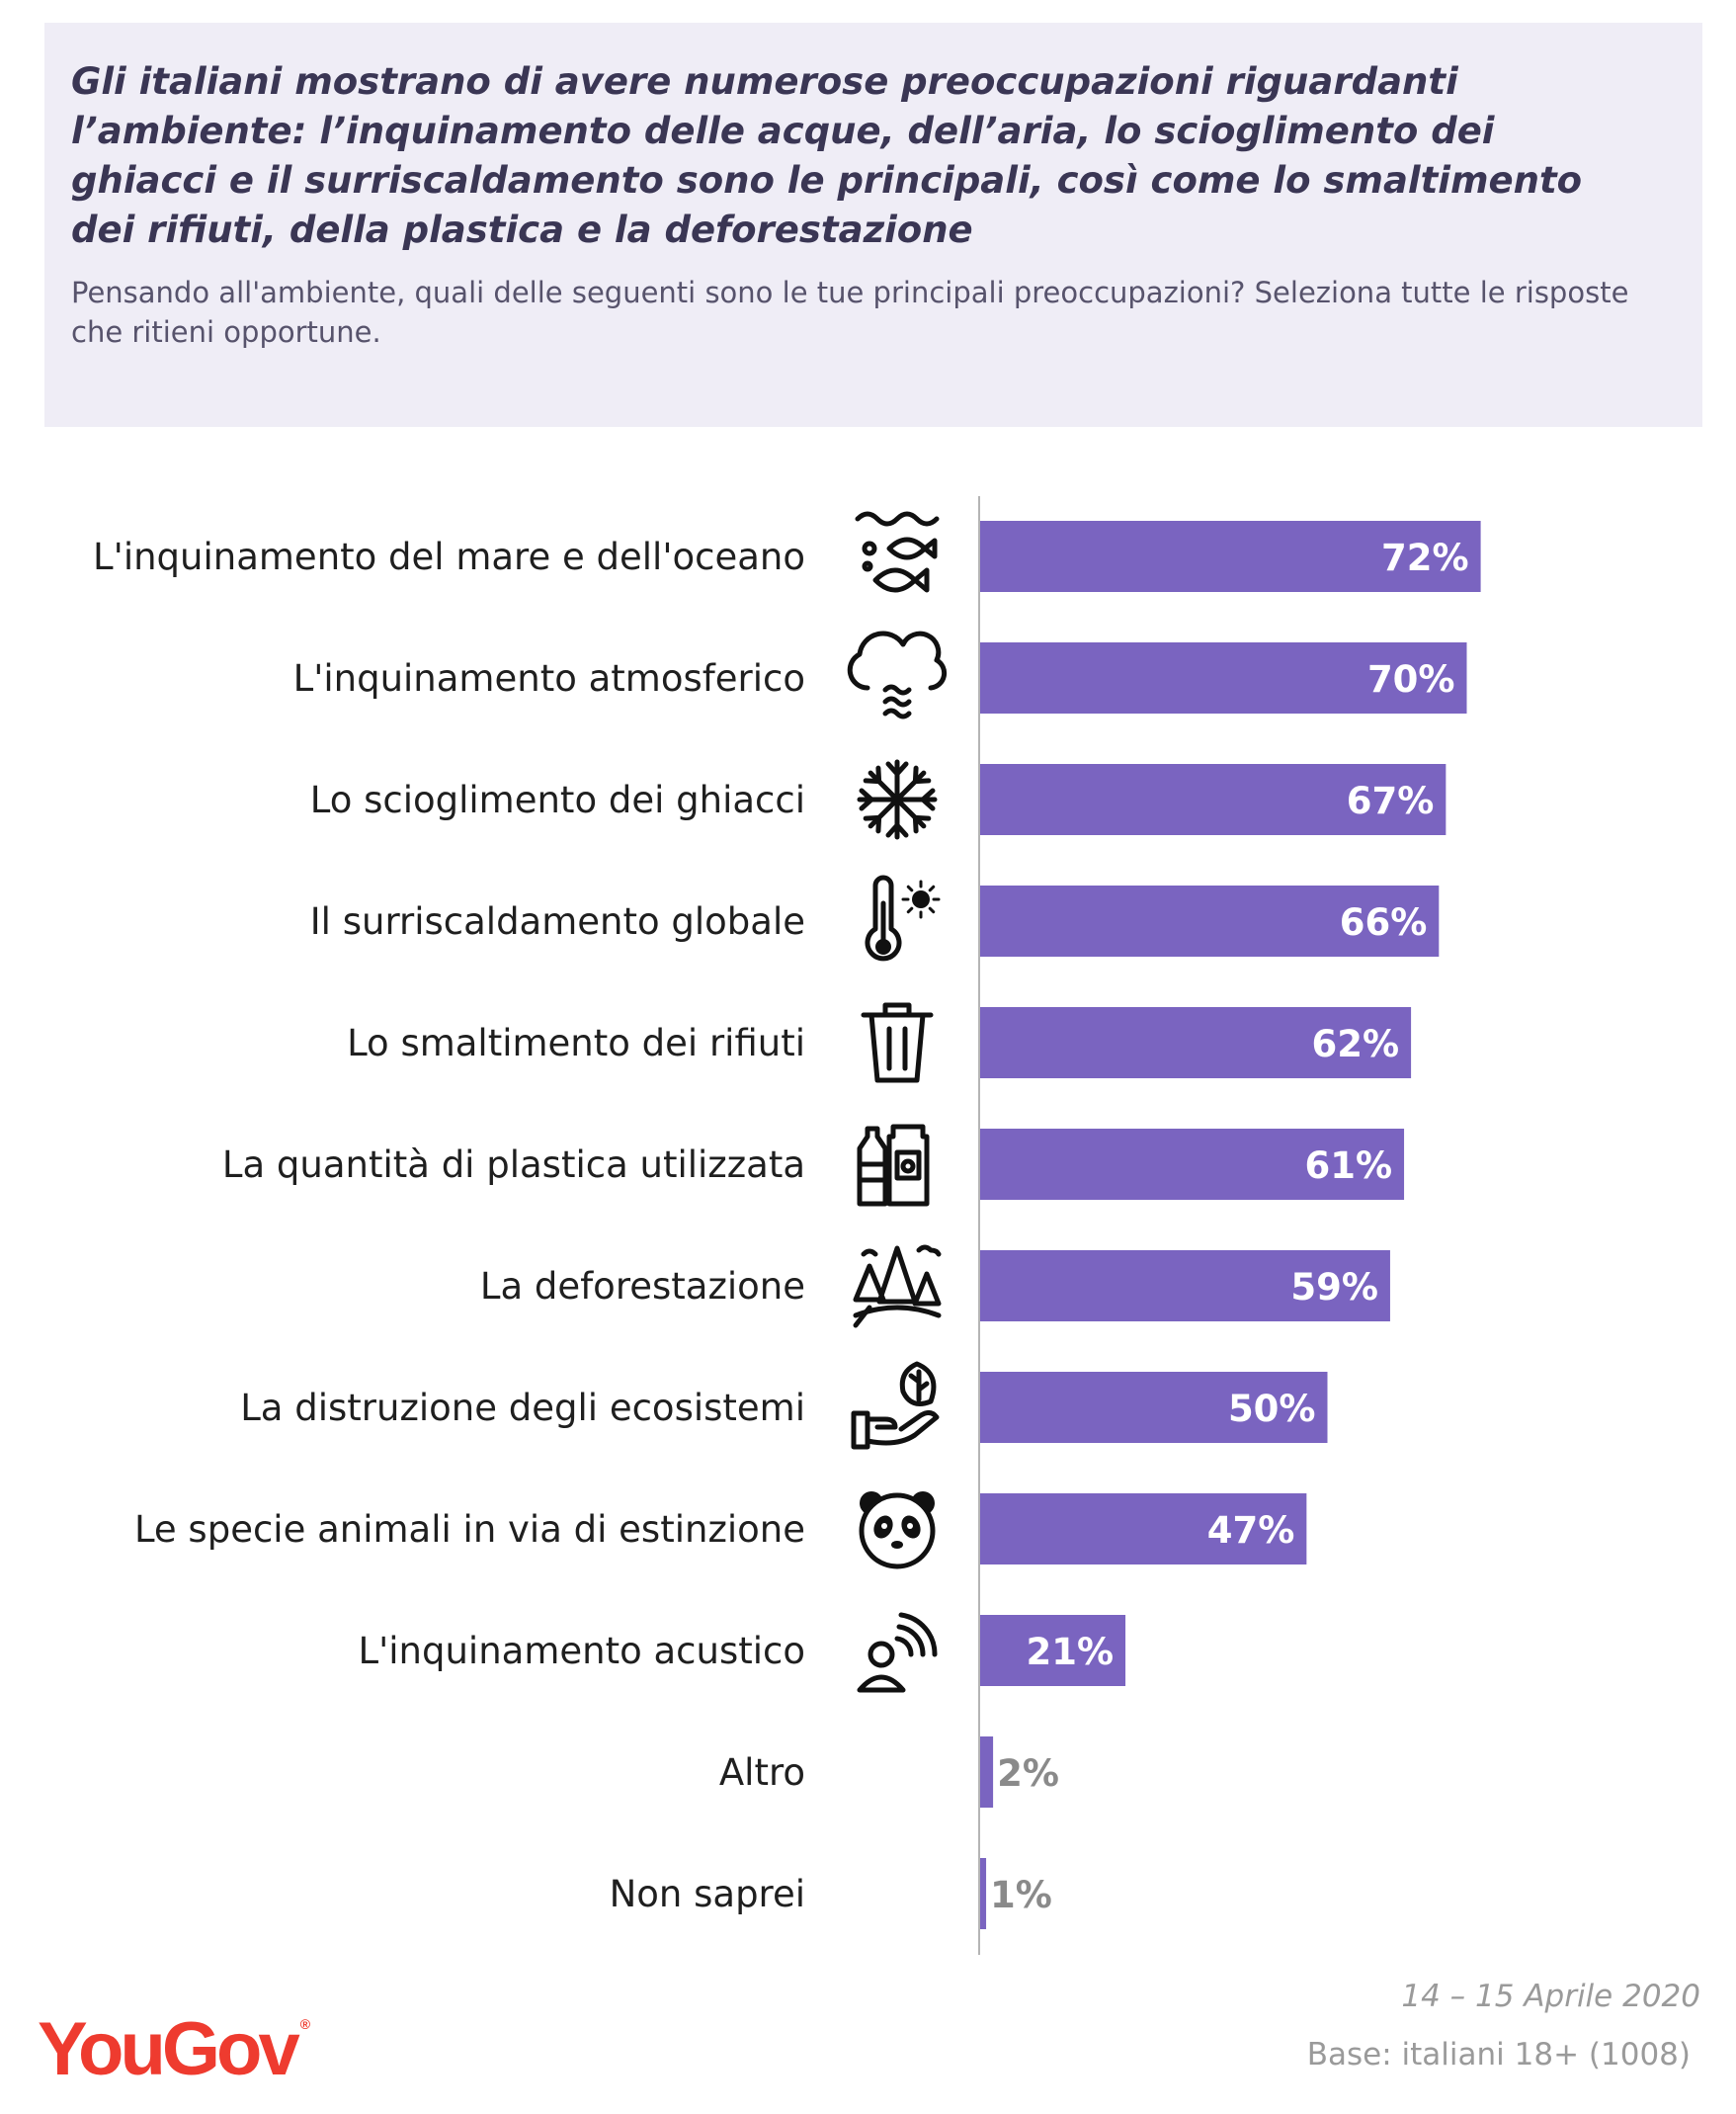  I want to click on noise-person-icon, so click(898, 1653).